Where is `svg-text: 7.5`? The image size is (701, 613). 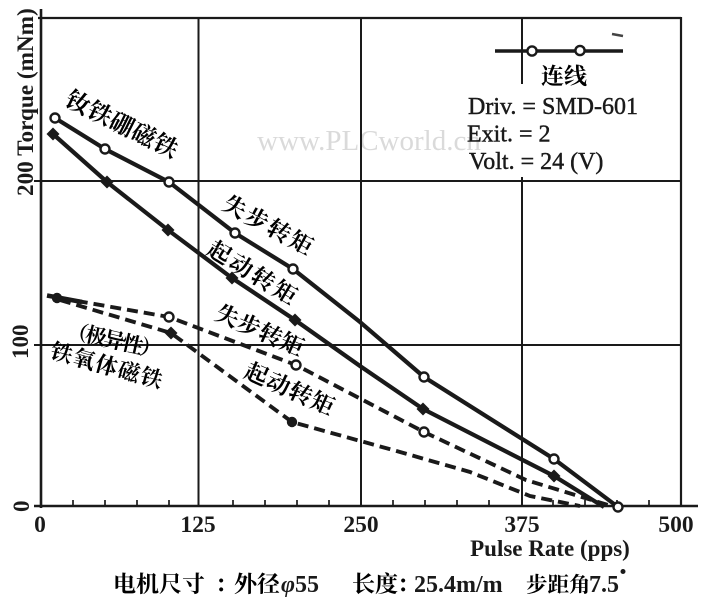 svg-text: 7.5 is located at coordinates (604, 585).